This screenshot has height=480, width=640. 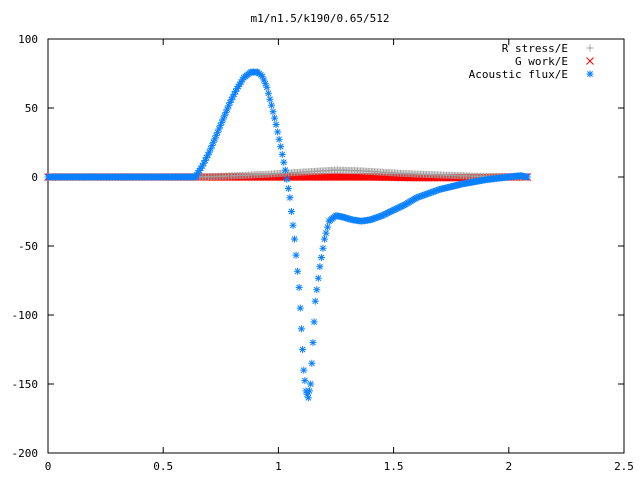 I want to click on x-tick-label: 0, so click(x=48, y=466).